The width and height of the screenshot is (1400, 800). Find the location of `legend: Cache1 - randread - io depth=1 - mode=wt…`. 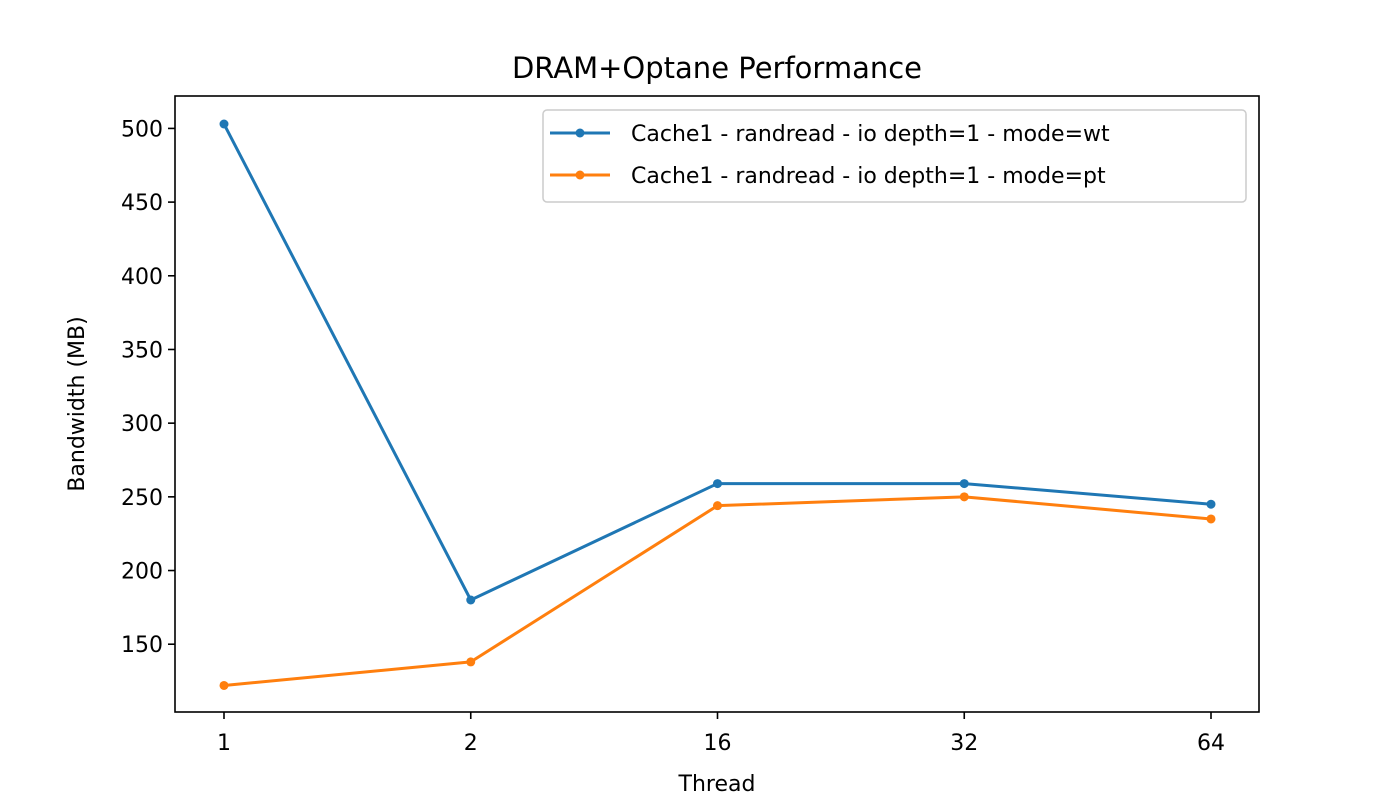

legend: Cache1 - randread - io depth=1 - mode=wt… is located at coordinates (894, 156).